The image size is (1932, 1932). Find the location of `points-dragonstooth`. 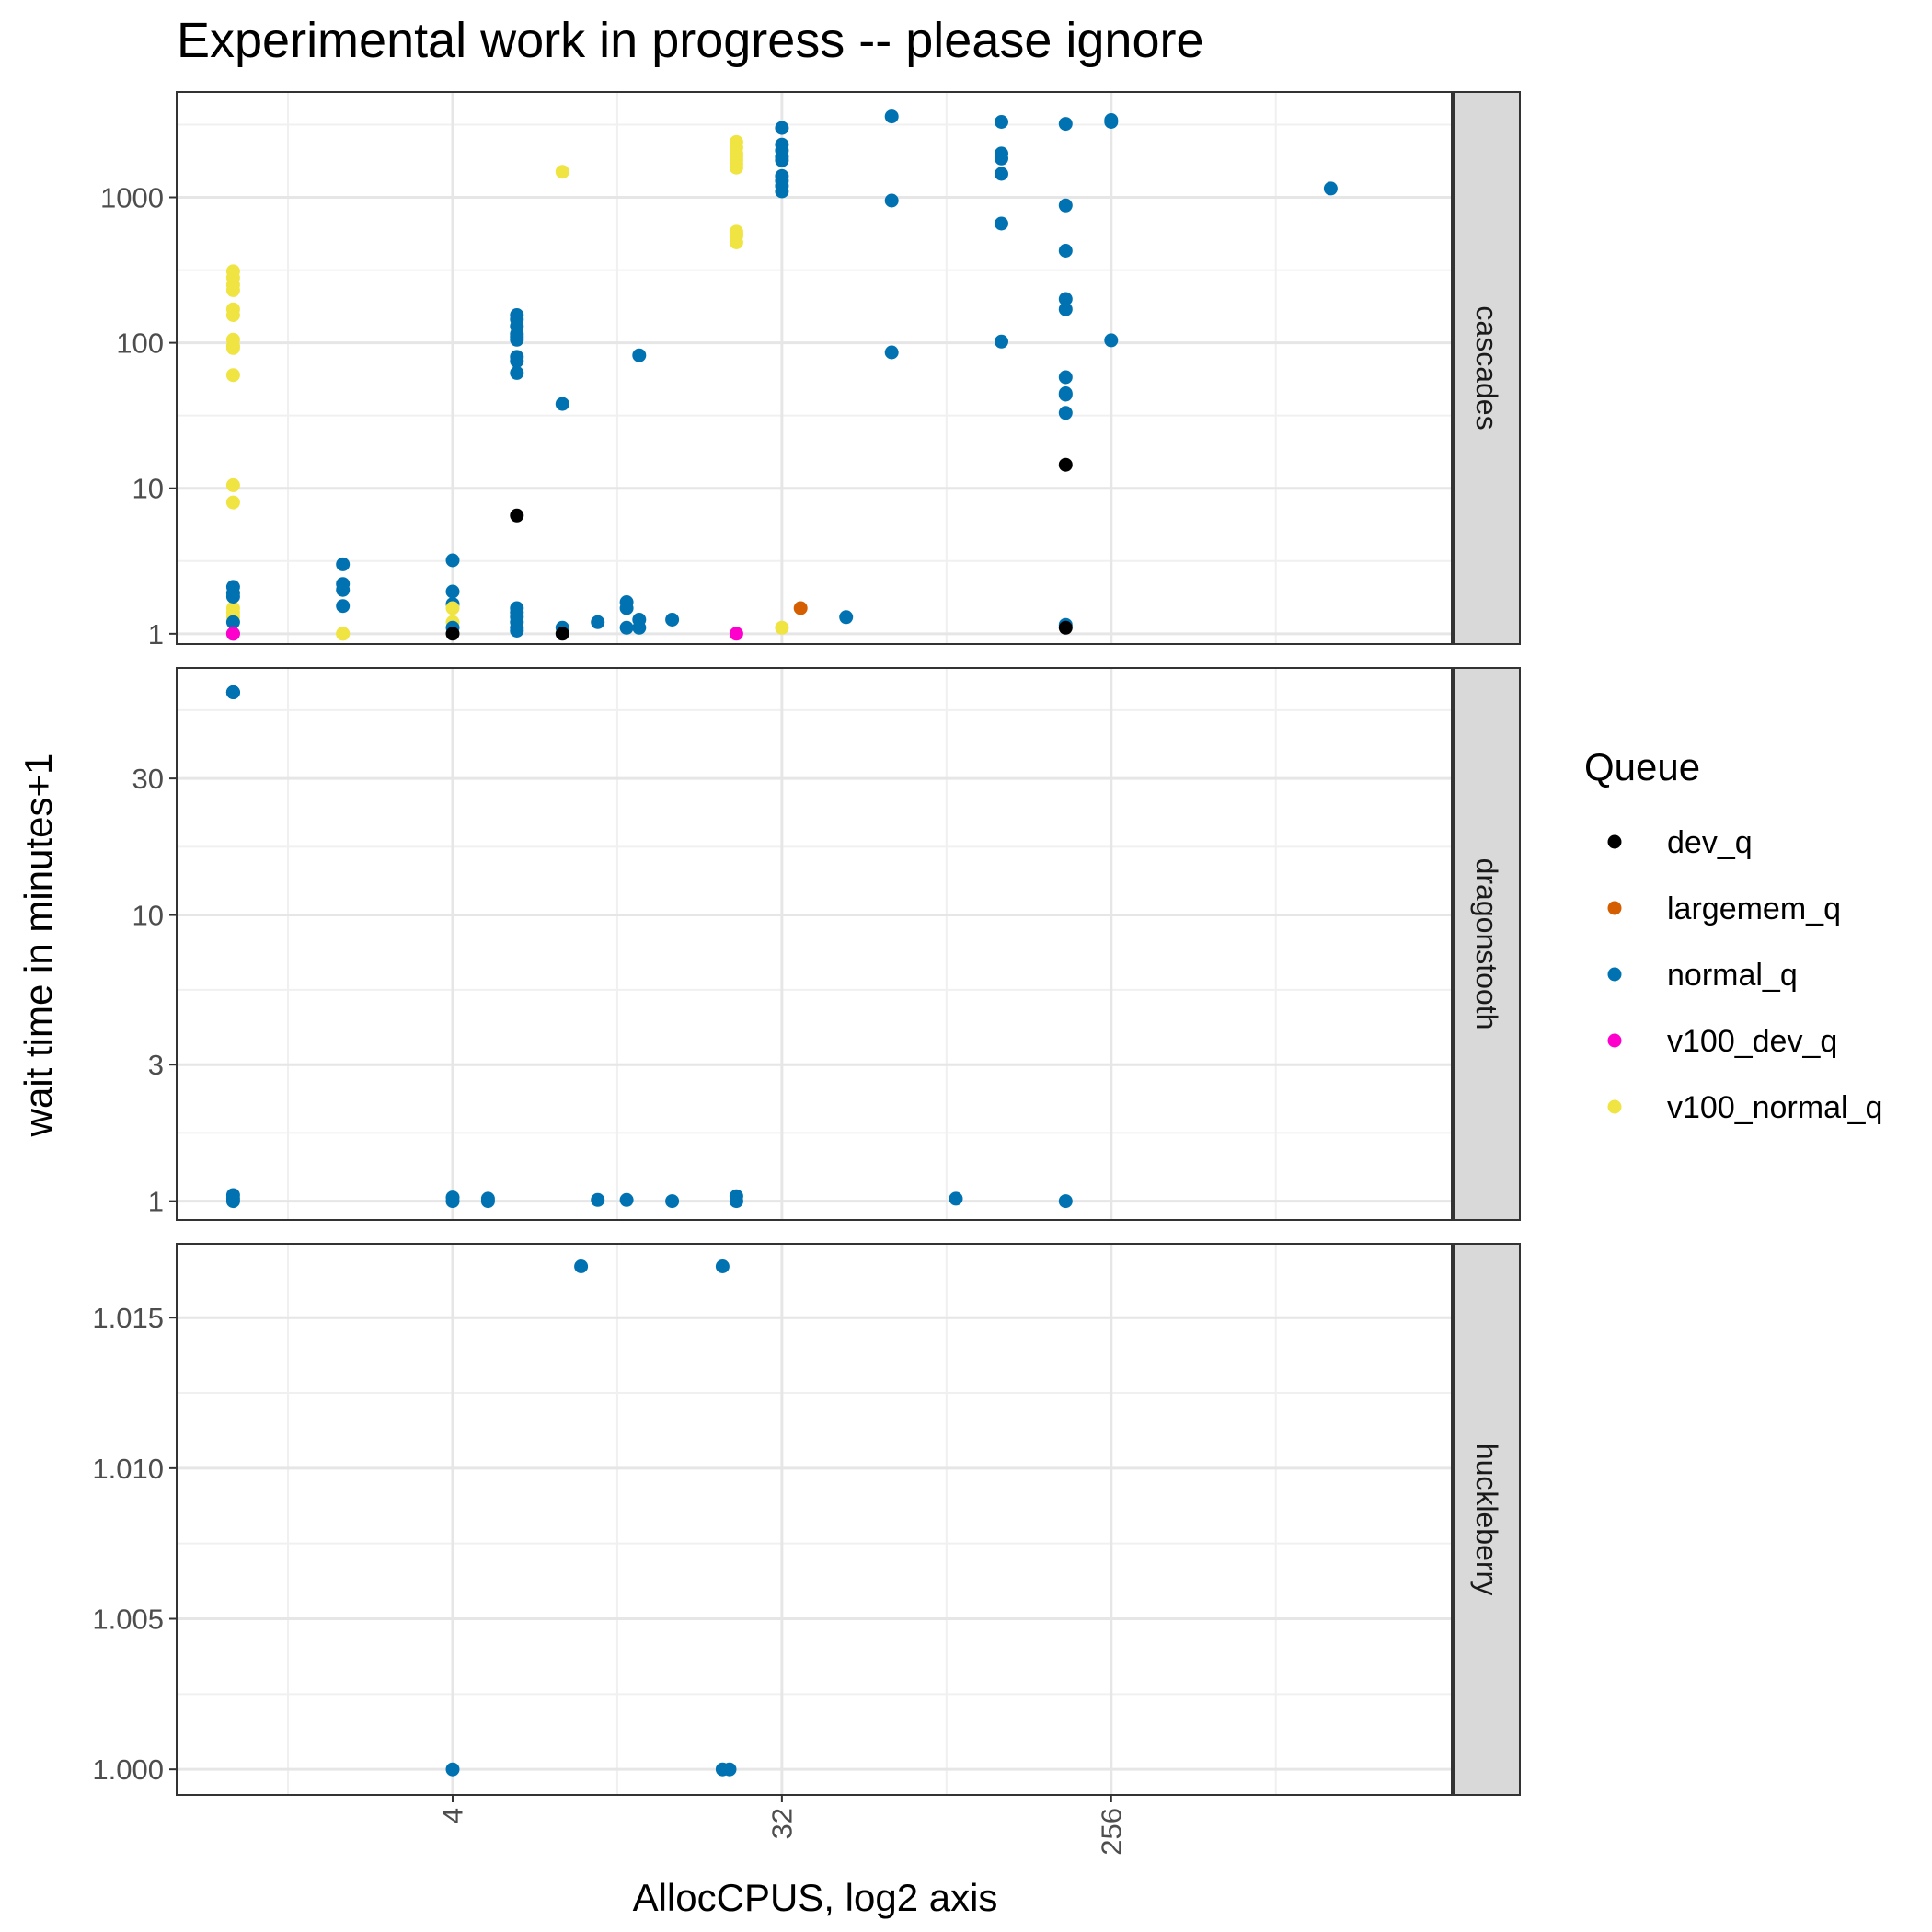

points-dragonstooth is located at coordinates (649, 947).